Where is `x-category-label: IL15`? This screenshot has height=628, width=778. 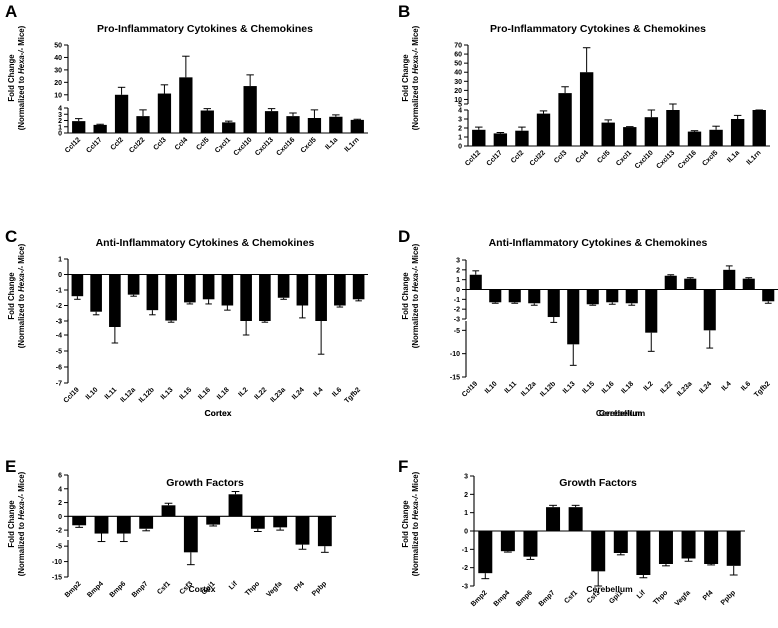 x-category-label: IL15 is located at coordinates (185, 393).